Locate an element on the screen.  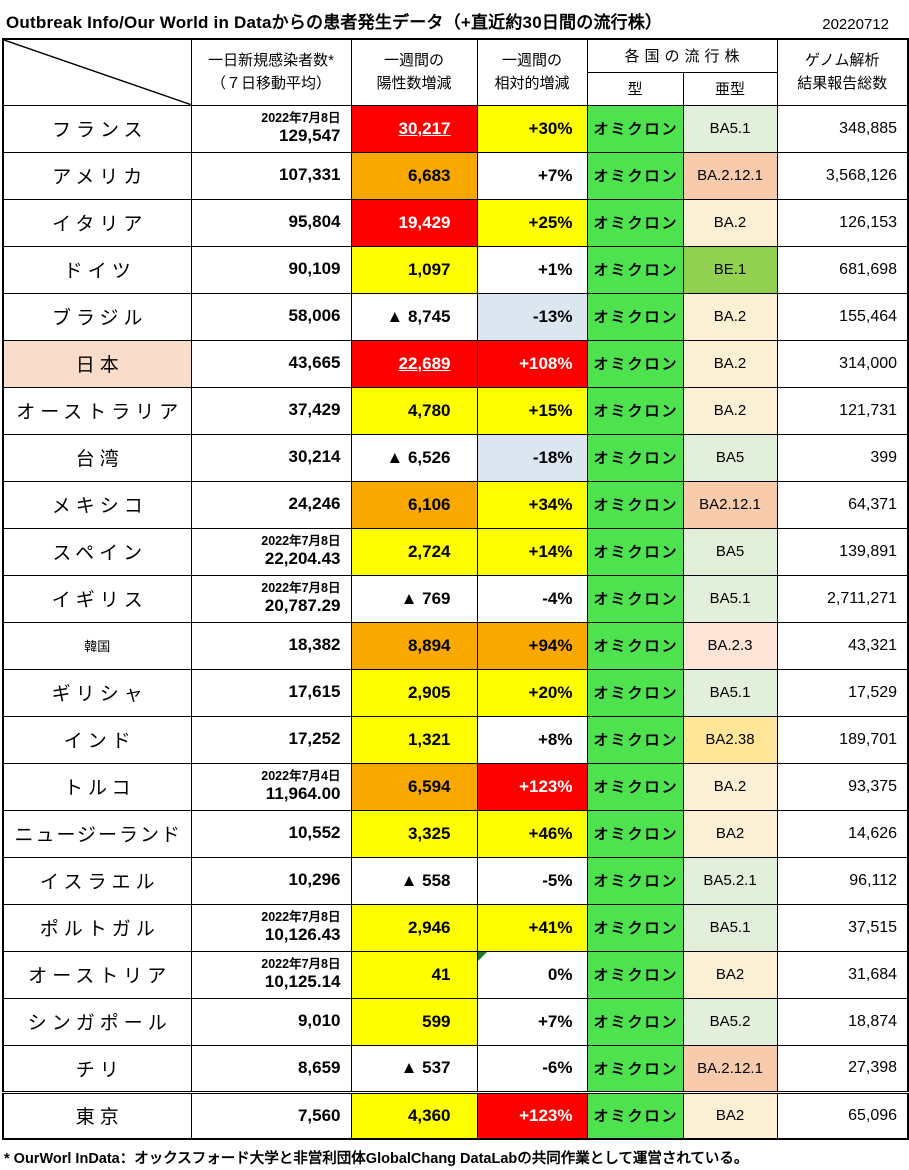
daily-new-cases: 43,665 is located at coordinates (271, 363).